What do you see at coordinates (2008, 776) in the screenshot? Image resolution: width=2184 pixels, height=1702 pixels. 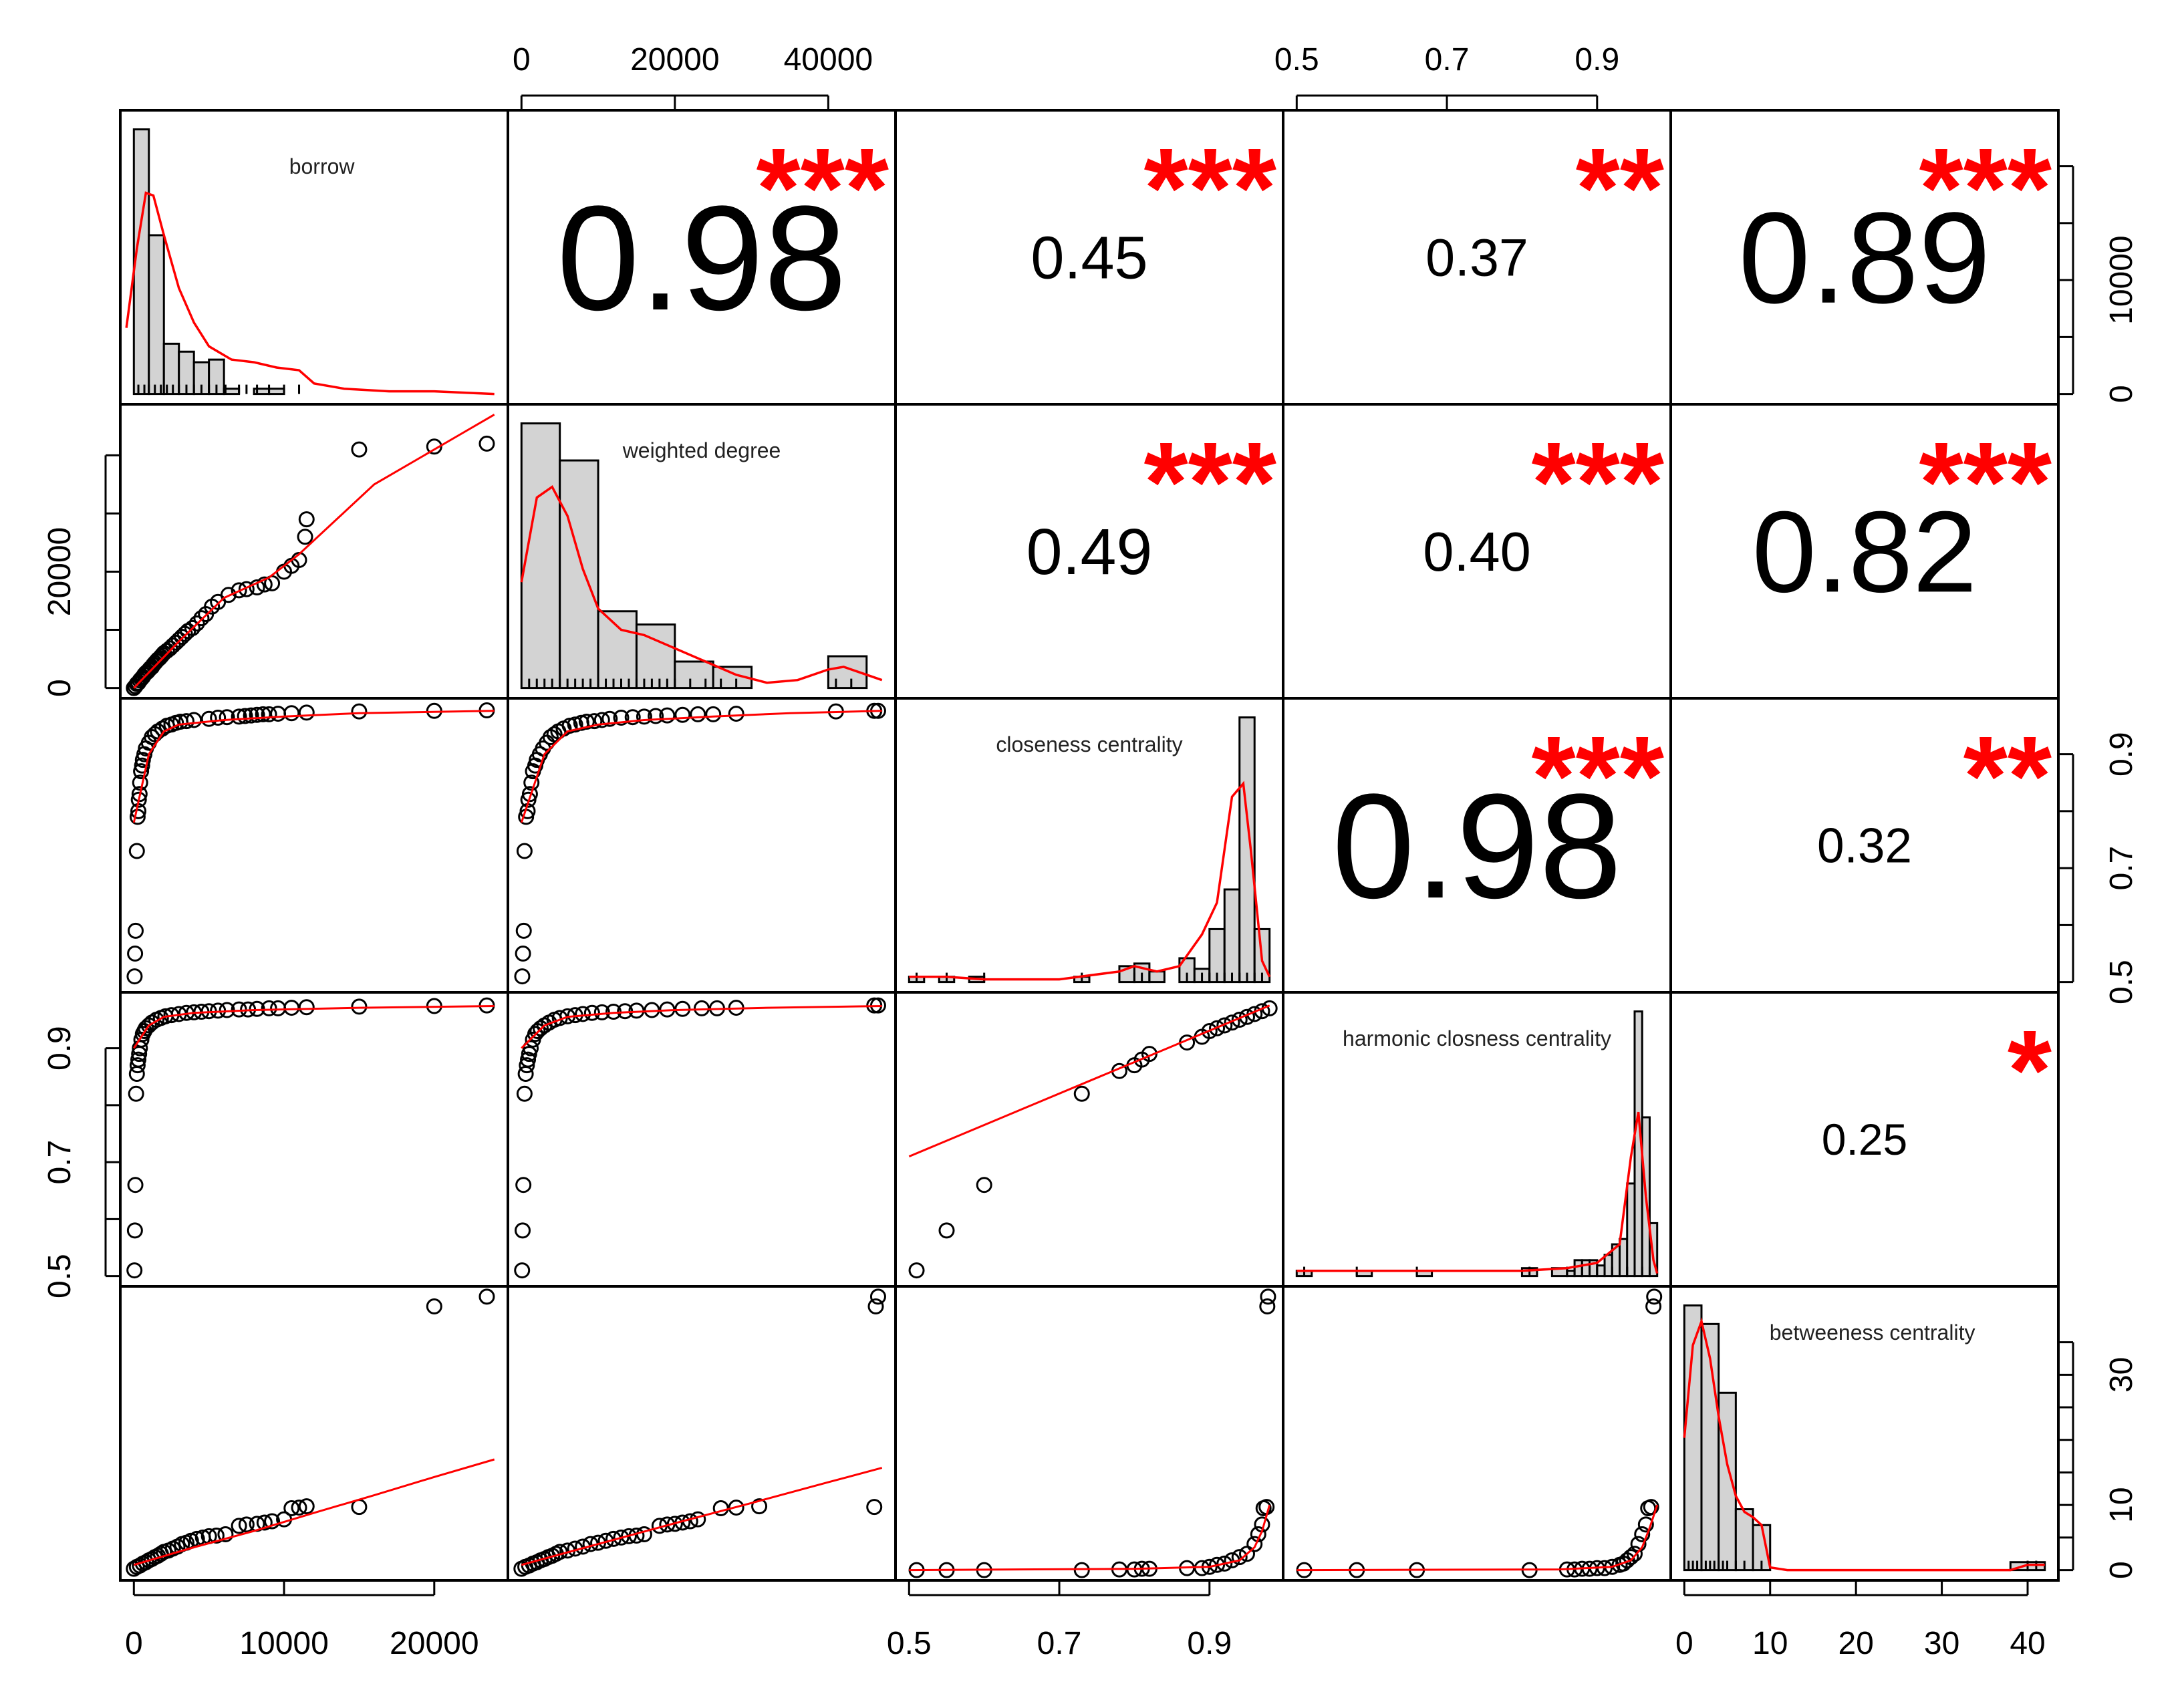 I see `significance-stars: **` at bounding box center [2008, 776].